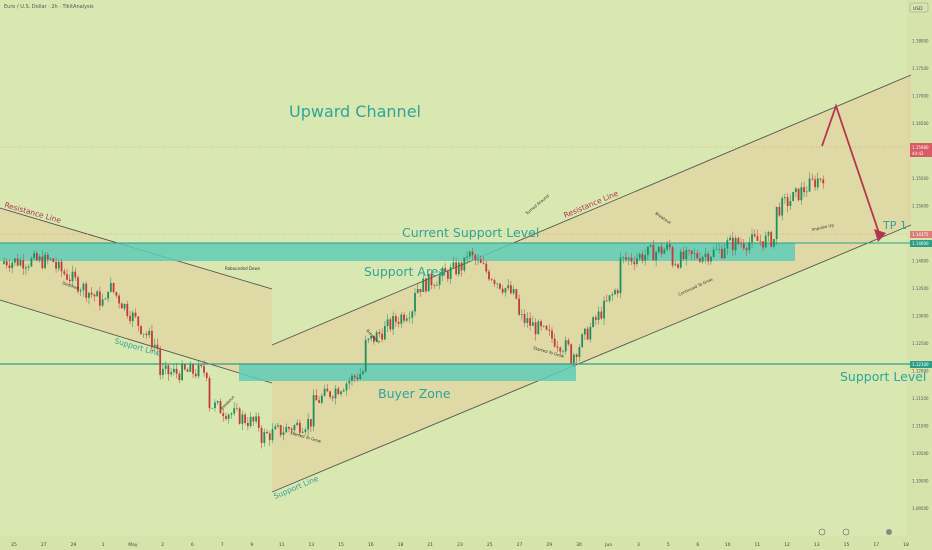 The image size is (932, 550). Describe the element at coordinates (162, 545) in the screenshot. I see `x-tick-label: 2` at that location.